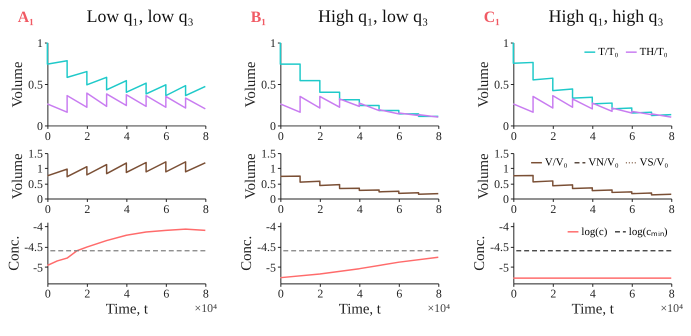 This screenshot has height=336, width=691. I want to click on legend-label: T/T₀, so click(608, 52).